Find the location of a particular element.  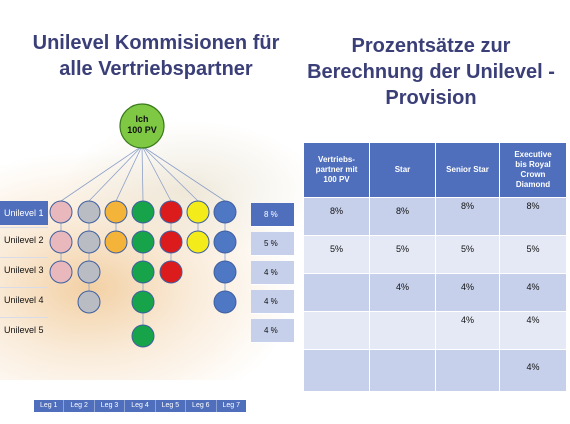

header-line: Diamond is located at coordinates (533, 184).